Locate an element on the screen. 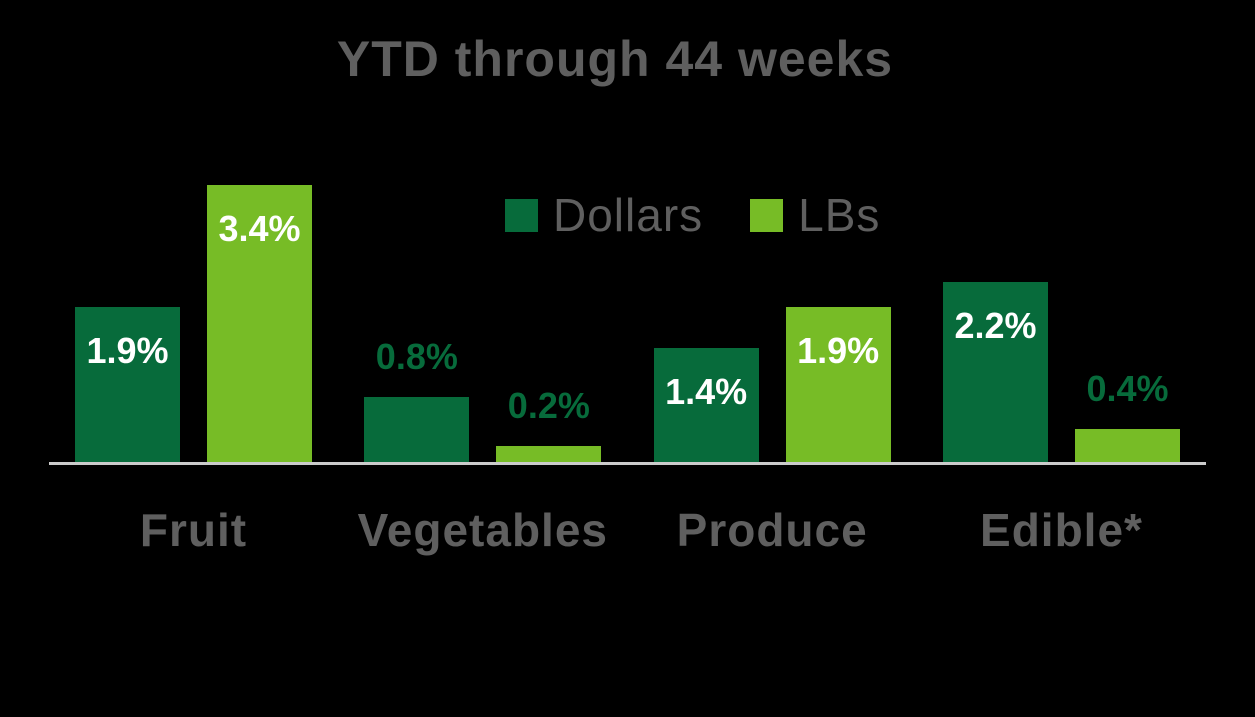  value-label: 0.2% is located at coordinates (548, 405).